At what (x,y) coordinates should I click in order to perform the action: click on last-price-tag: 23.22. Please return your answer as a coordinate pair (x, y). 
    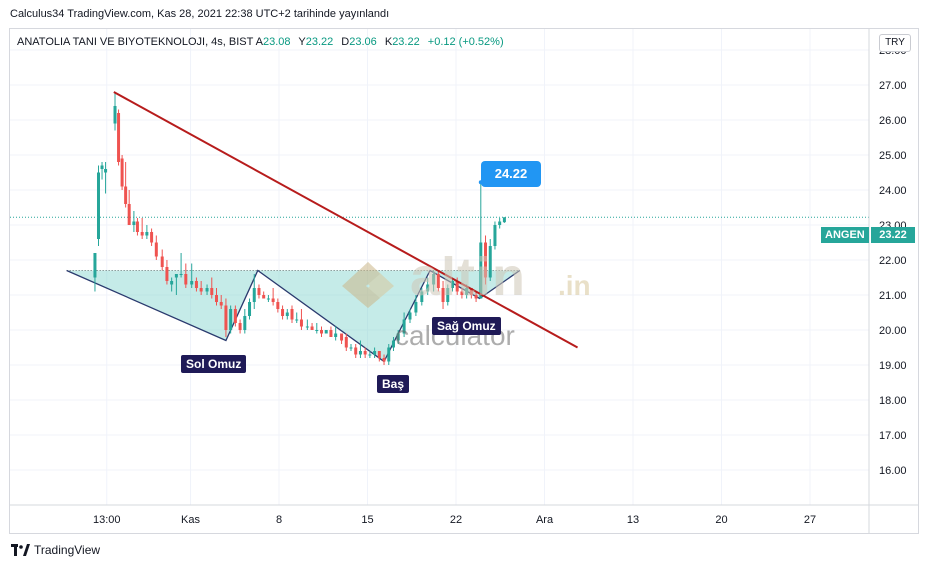
    Looking at the image, I should click on (893, 235).